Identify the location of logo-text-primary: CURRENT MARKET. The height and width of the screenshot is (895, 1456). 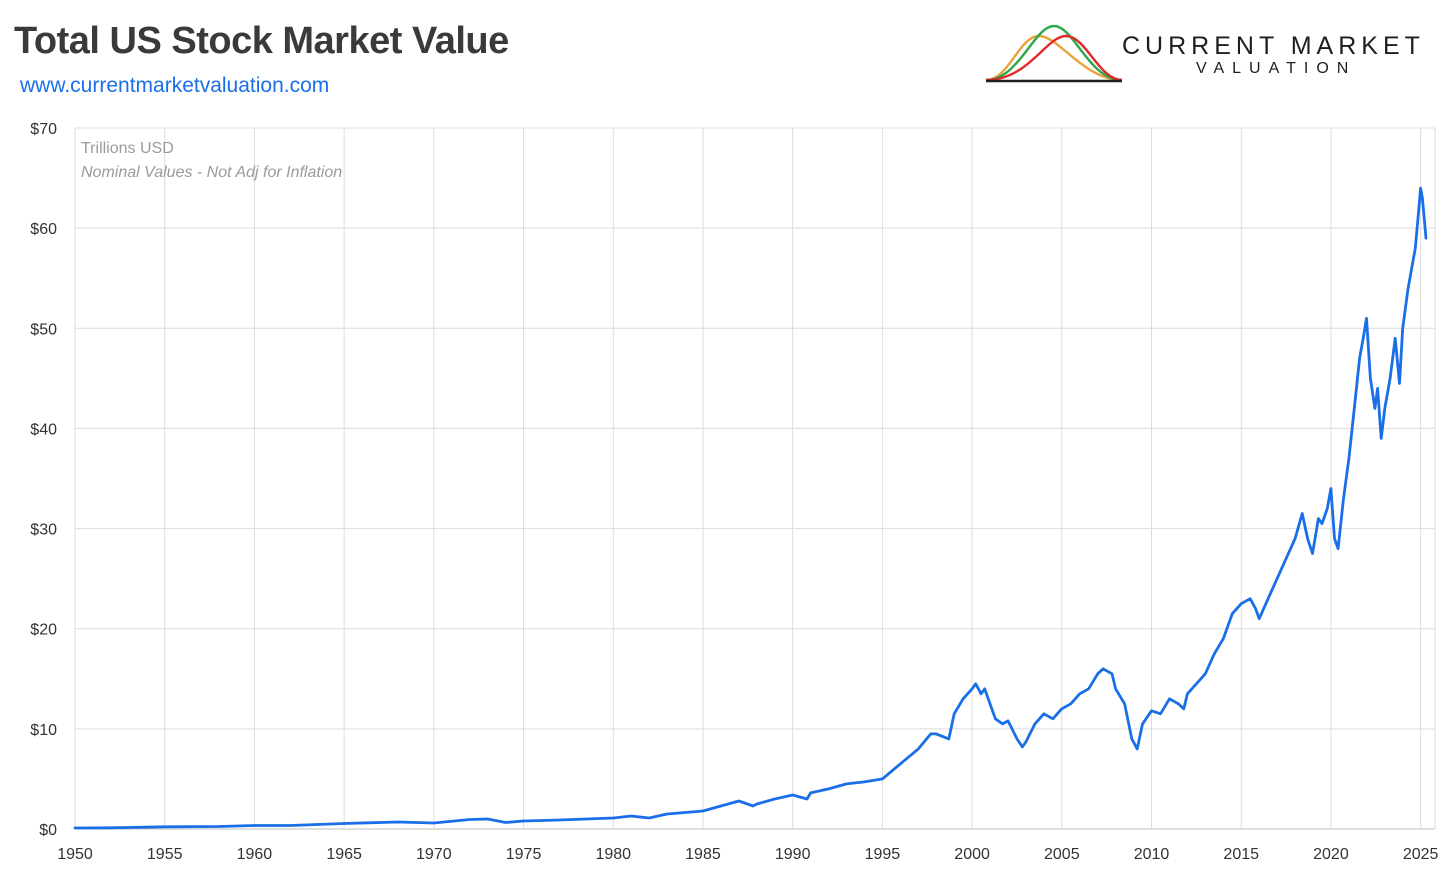
(1273, 46).